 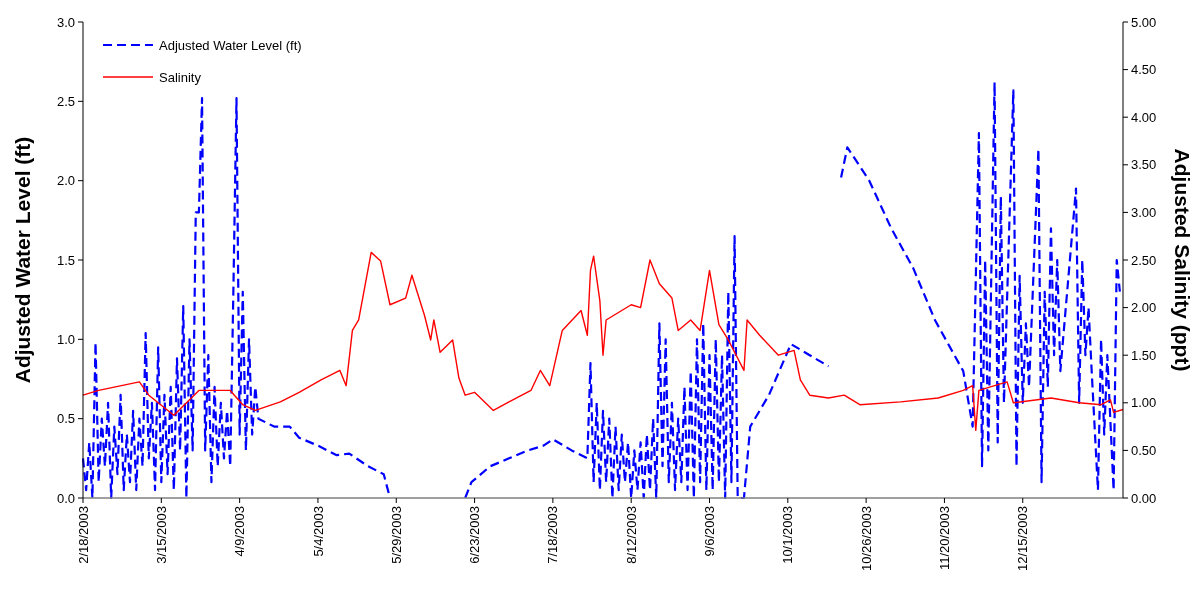 What do you see at coordinates (1144, 308) in the screenshot?
I see `y2-tick-label: 2.00` at bounding box center [1144, 308].